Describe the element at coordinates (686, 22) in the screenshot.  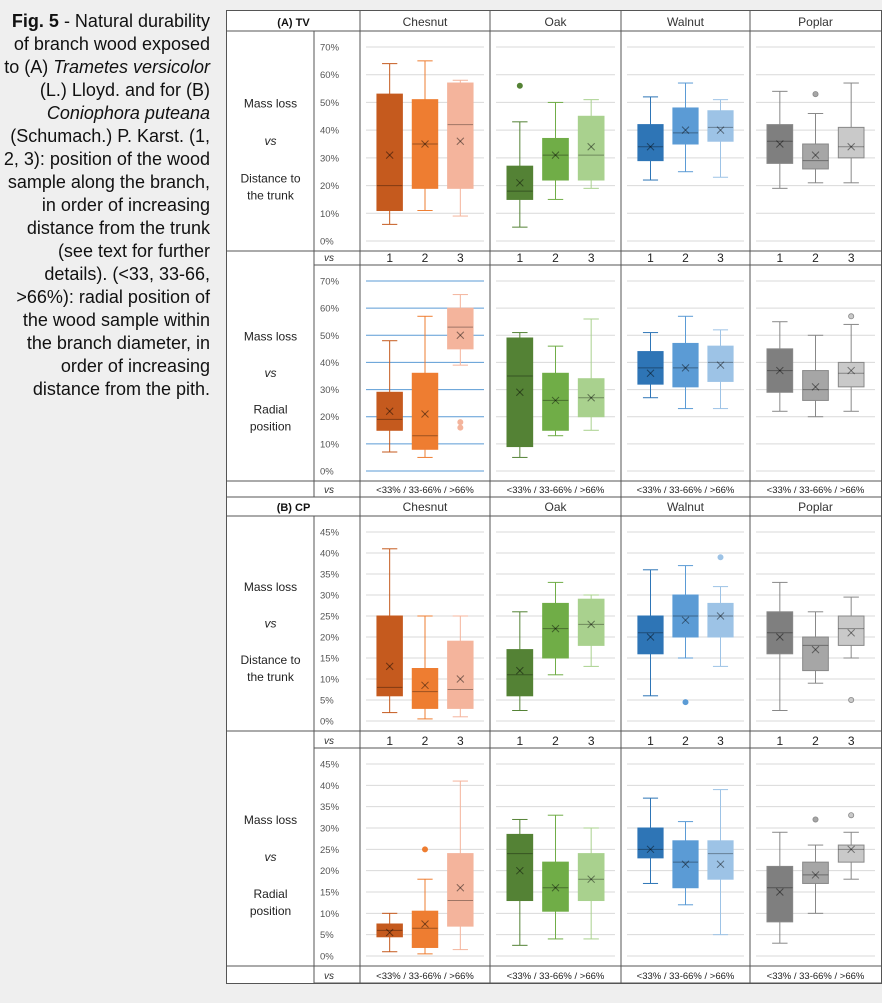
I see `species-header-walnut: Walnut` at that location.